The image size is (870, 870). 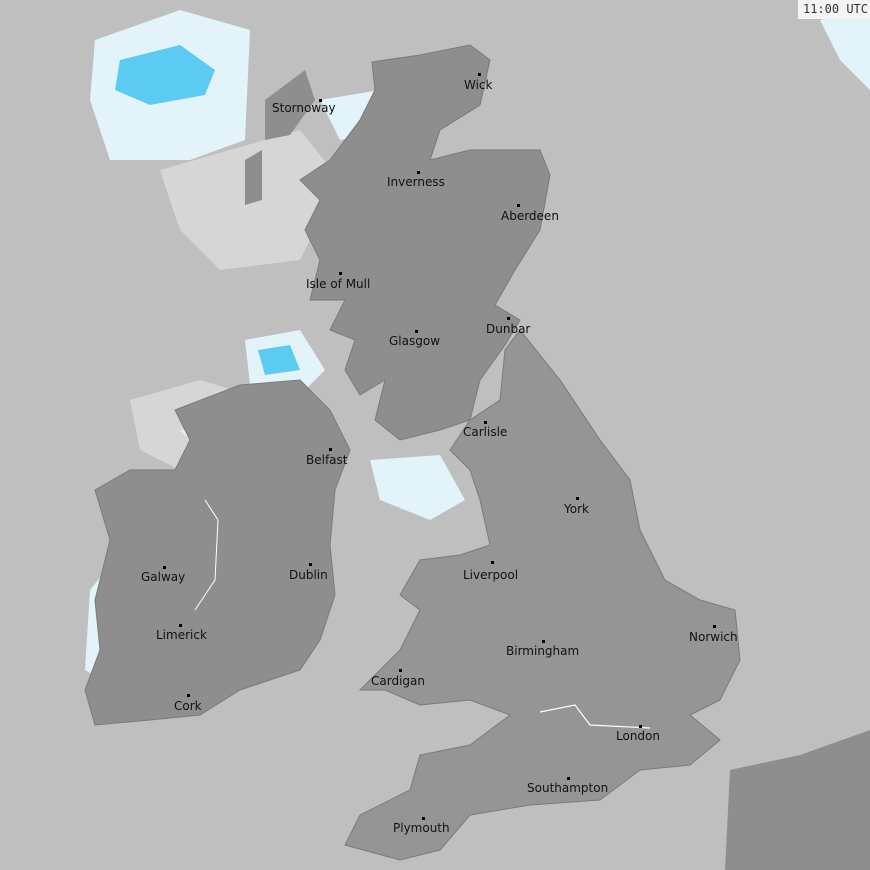 I want to click on city-label: Belfast, so click(x=327, y=460).